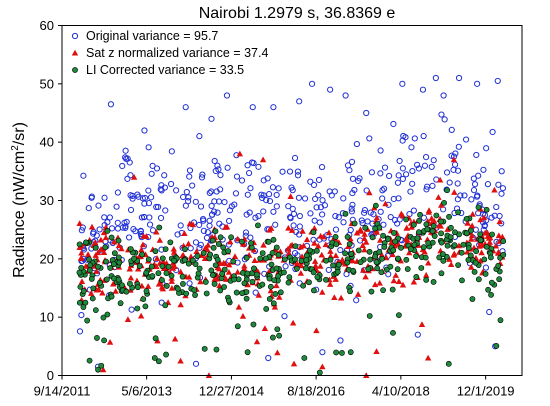  Describe the element at coordinates (152, 36) in the screenshot. I see `legend-label: Original variance = 95.7` at that location.